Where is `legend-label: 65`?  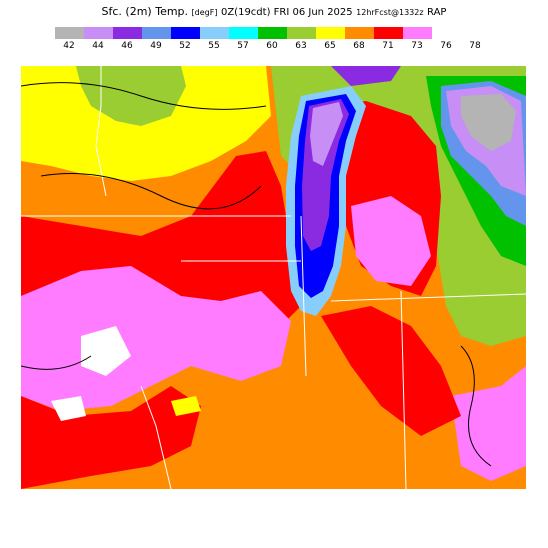
legend-label: 65 is located at coordinates (330, 46).